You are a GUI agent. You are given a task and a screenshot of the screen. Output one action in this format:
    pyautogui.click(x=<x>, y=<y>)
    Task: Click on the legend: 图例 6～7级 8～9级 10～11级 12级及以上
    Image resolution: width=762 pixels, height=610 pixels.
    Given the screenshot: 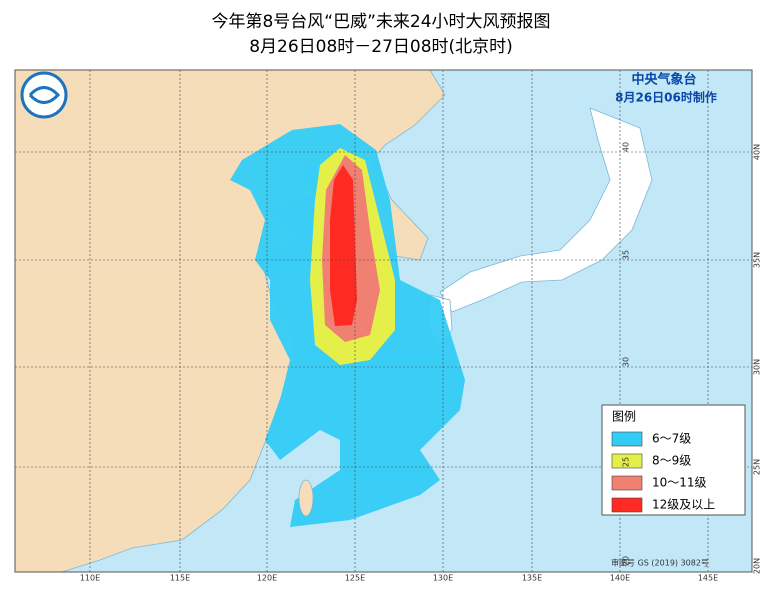 What is the action you would take?
    pyautogui.click(x=673, y=460)
    